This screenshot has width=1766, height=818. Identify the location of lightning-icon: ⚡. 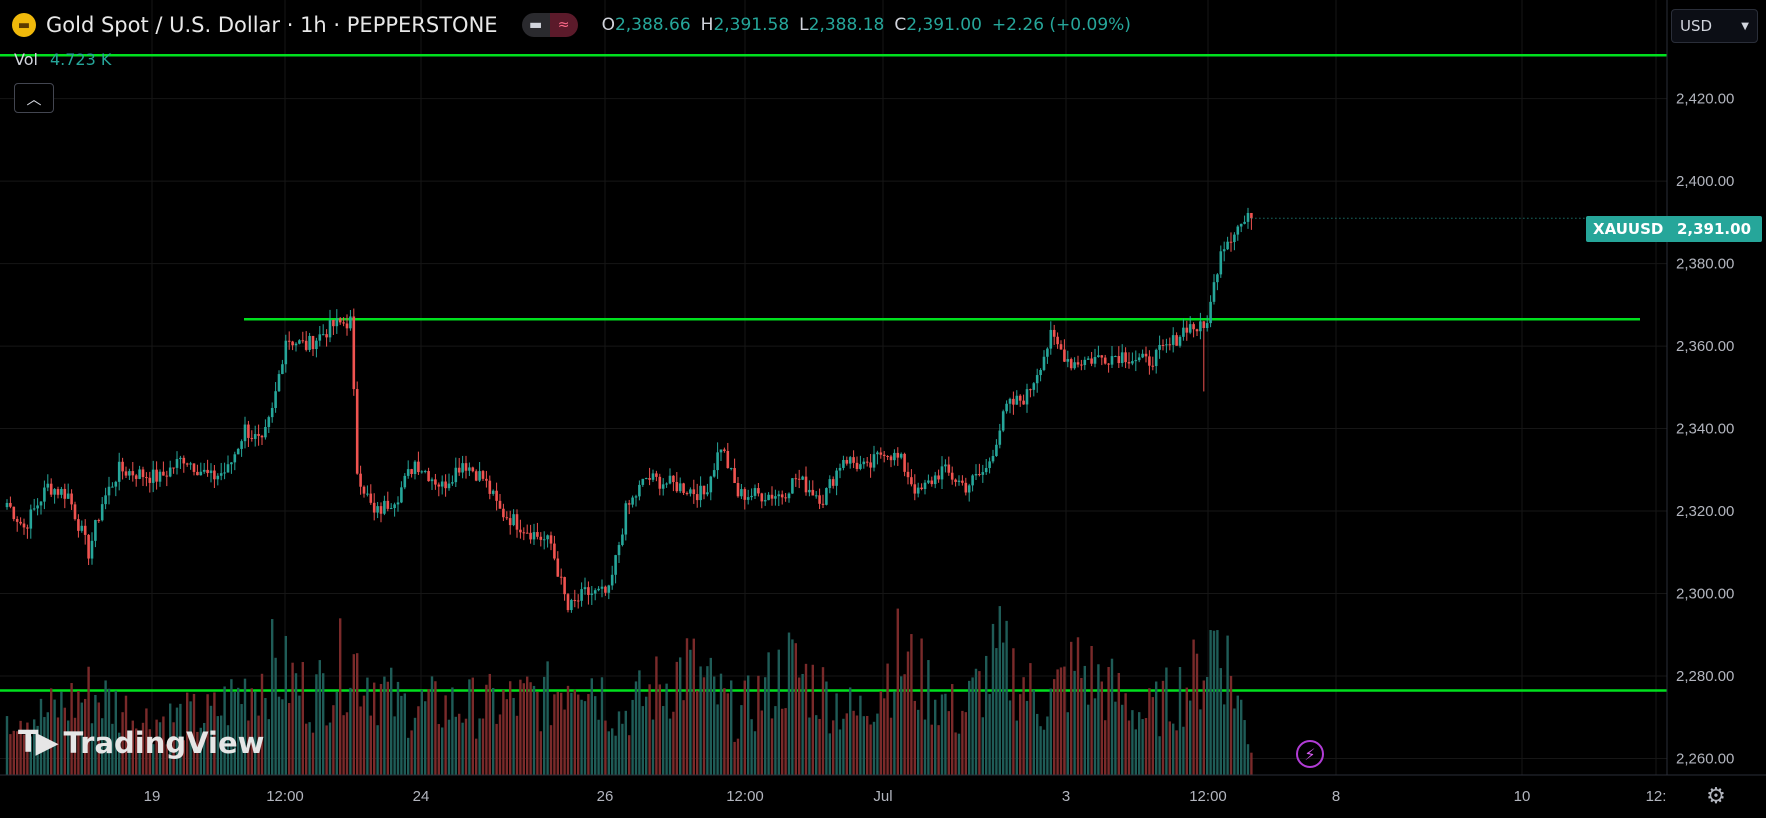
(1310, 754).